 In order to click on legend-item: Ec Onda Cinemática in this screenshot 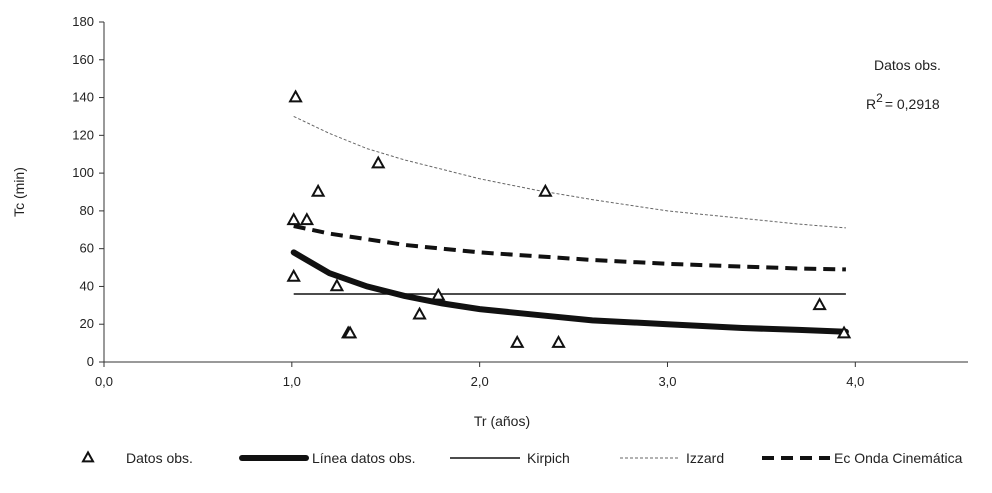, I will do `click(862, 458)`.